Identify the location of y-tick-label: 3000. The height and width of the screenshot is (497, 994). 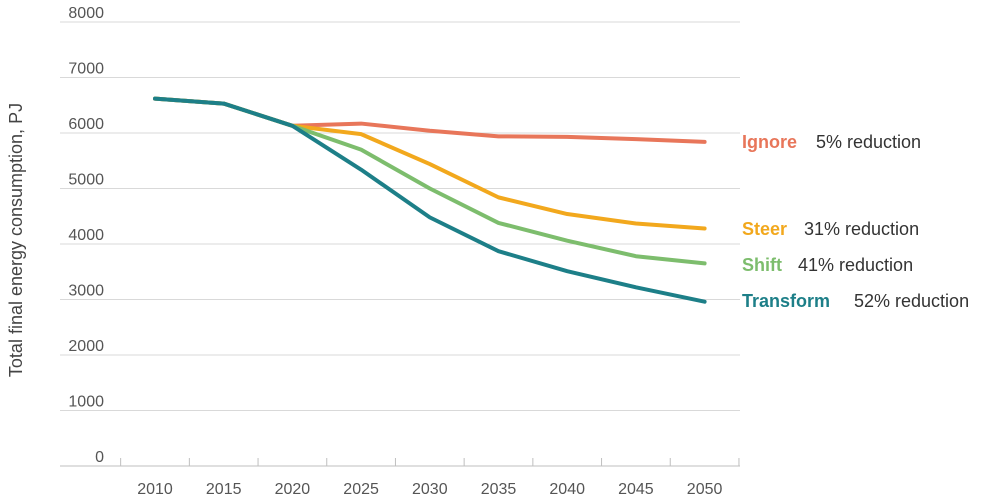
(86, 291).